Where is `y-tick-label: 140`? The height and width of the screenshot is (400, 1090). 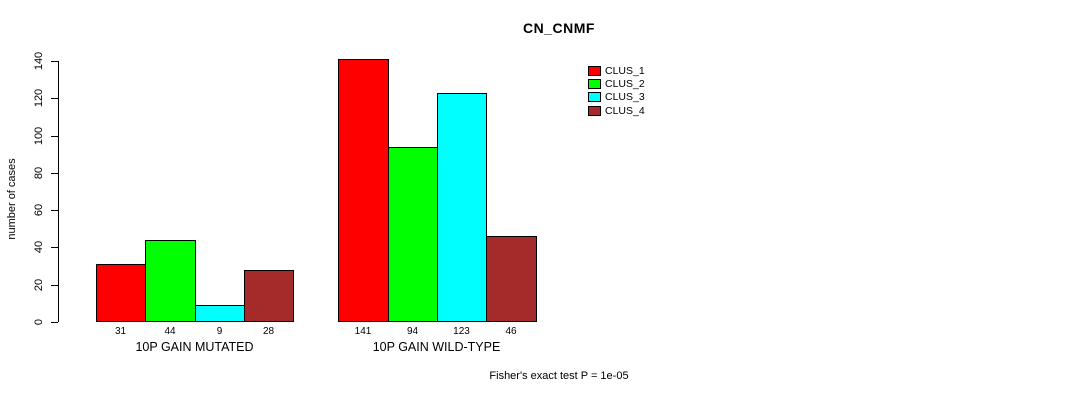
y-tick-label: 140 is located at coordinates (39, 61).